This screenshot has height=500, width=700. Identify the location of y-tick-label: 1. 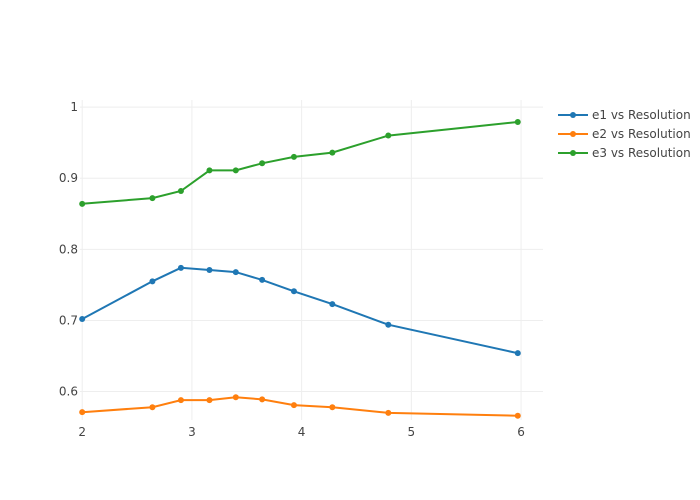
(74, 107).